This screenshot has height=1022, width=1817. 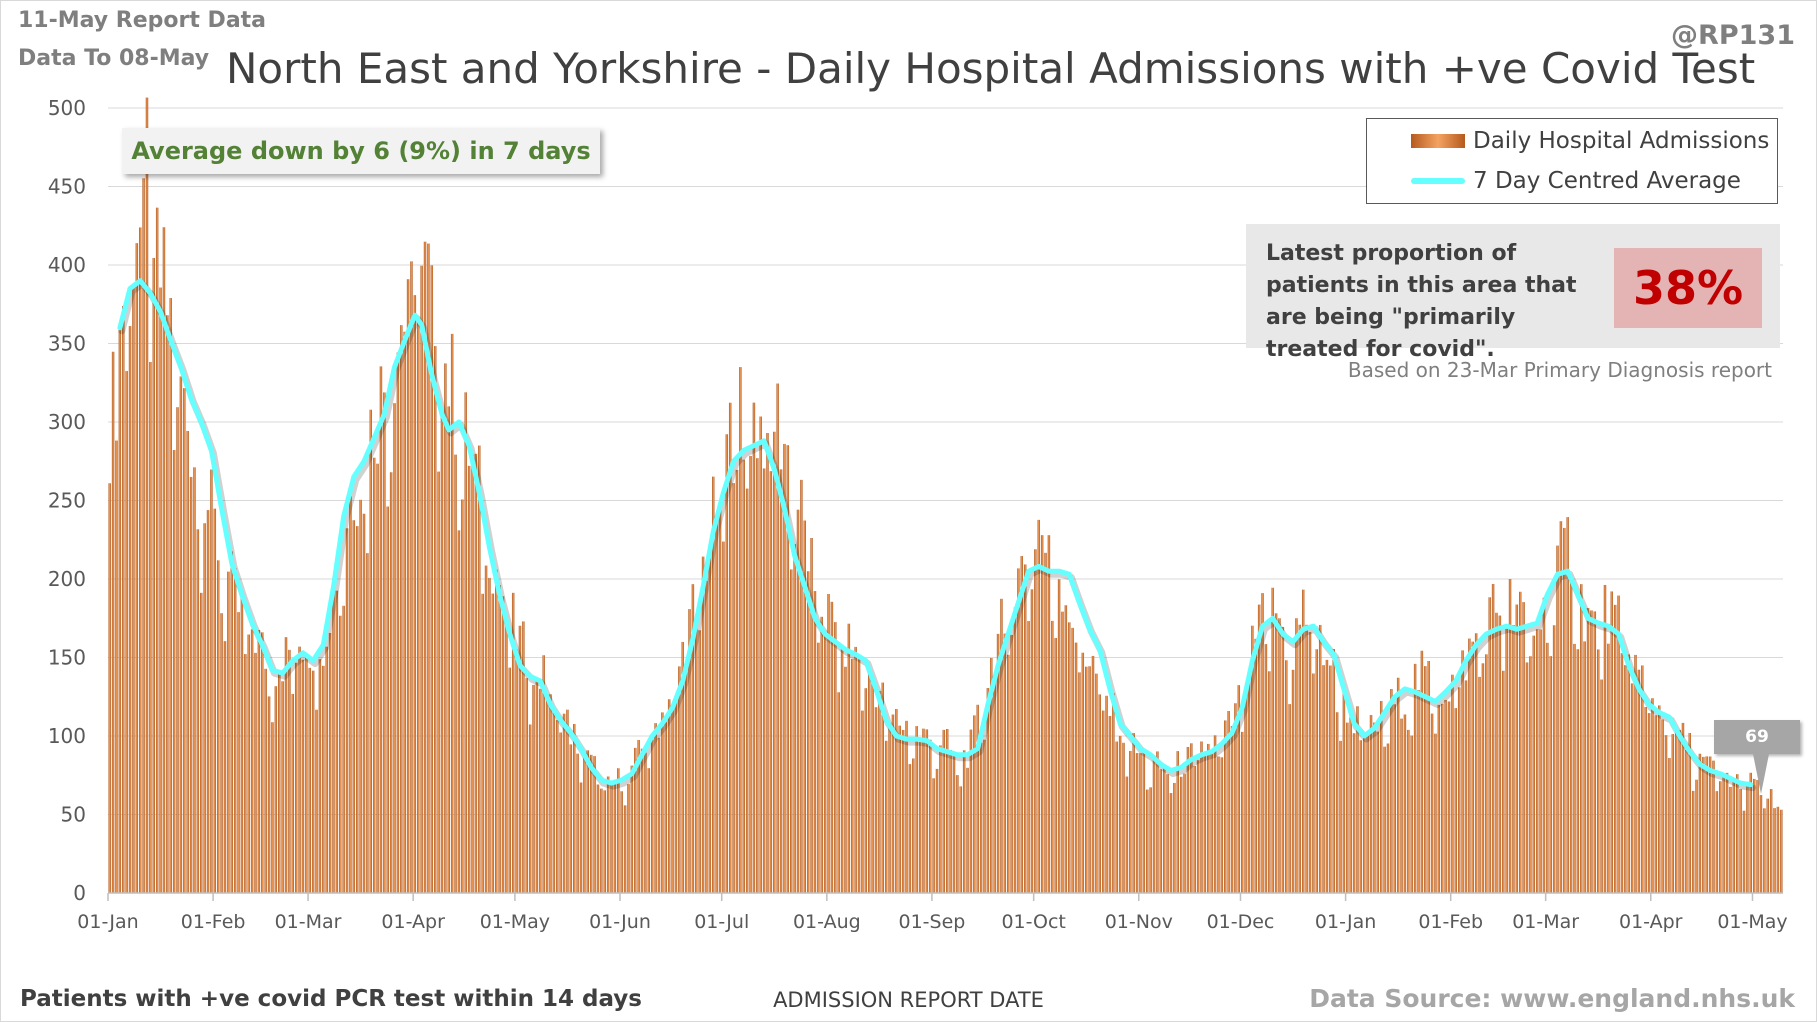 What do you see at coordinates (1757, 737) in the screenshot?
I see `latest-average-value: 69` at bounding box center [1757, 737].